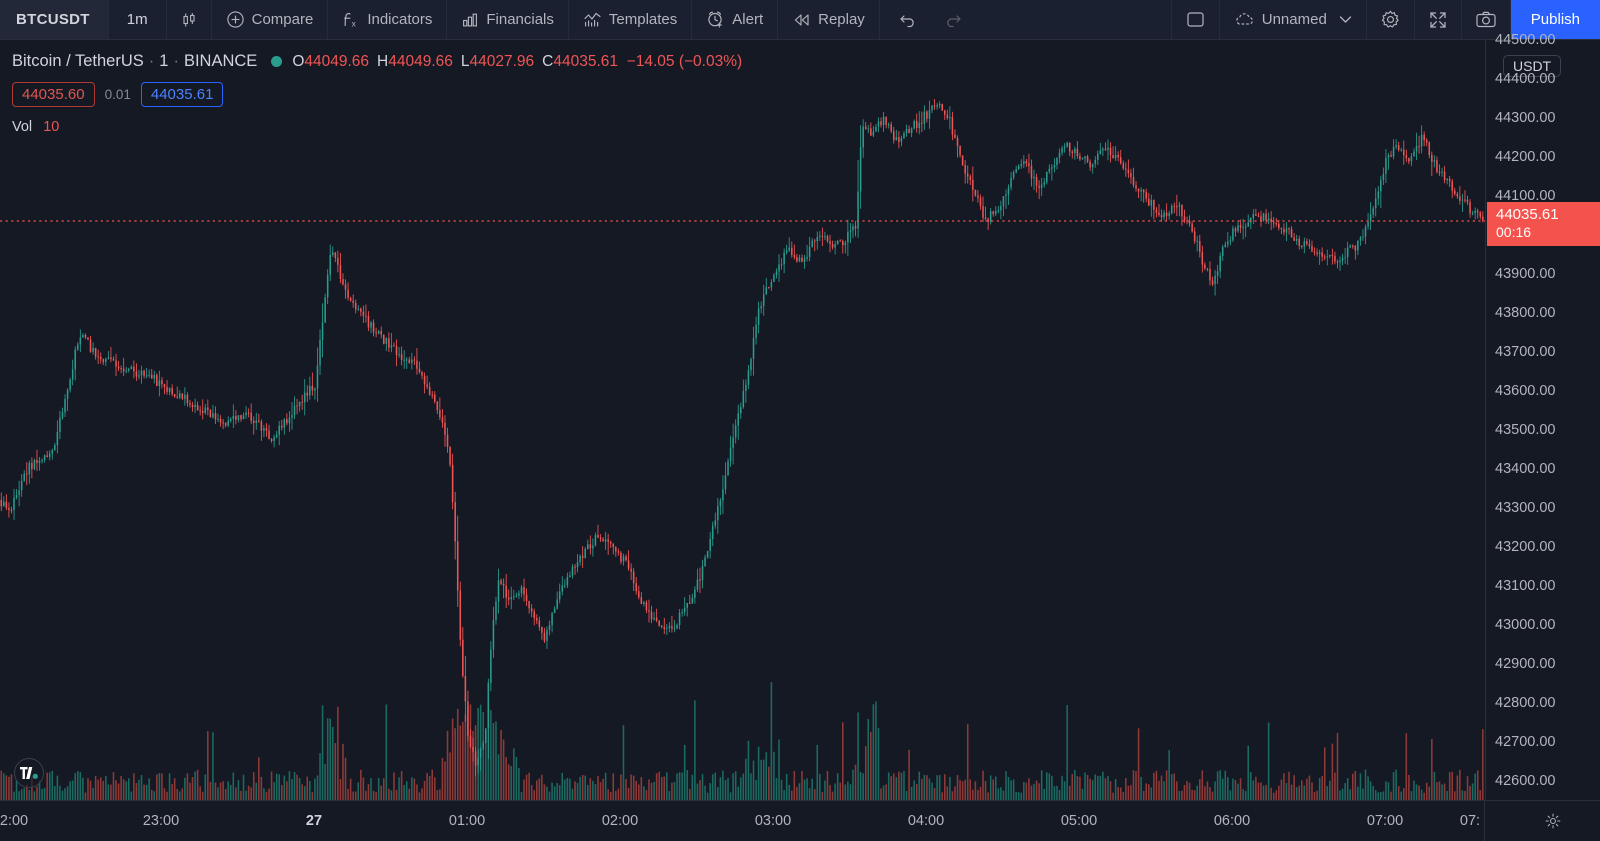 The height and width of the screenshot is (841, 1600). What do you see at coordinates (377, 94) in the screenshot?
I see `trade-buttons-row: 44035.60 0.01 44035.61` at bounding box center [377, 94].